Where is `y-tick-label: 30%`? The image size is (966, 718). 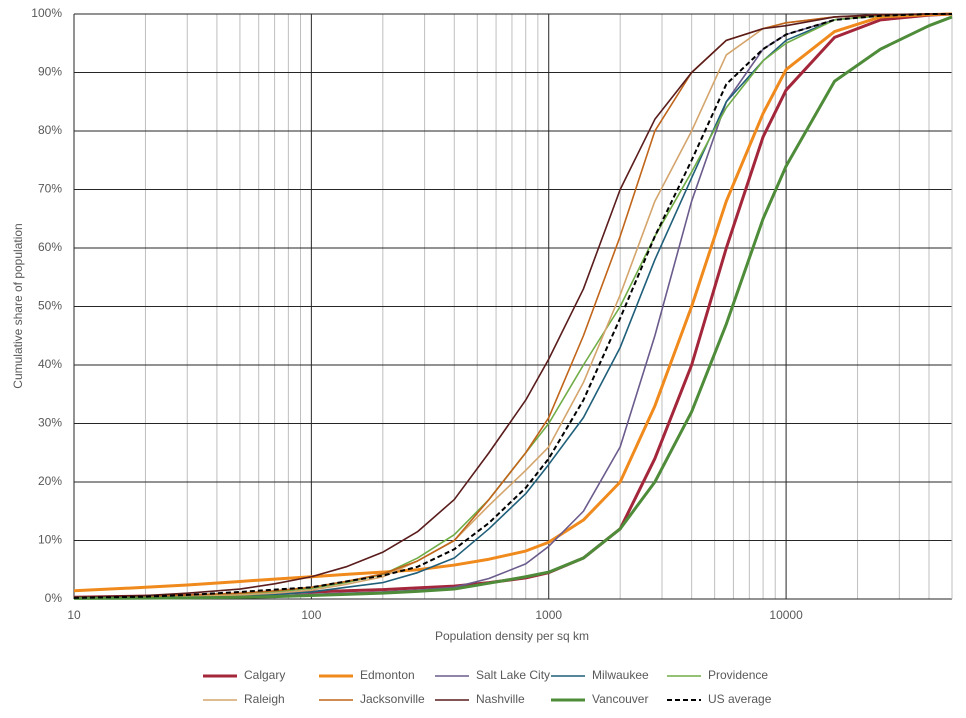
y-tick-label: 30% is located at coordinates (50, 423).